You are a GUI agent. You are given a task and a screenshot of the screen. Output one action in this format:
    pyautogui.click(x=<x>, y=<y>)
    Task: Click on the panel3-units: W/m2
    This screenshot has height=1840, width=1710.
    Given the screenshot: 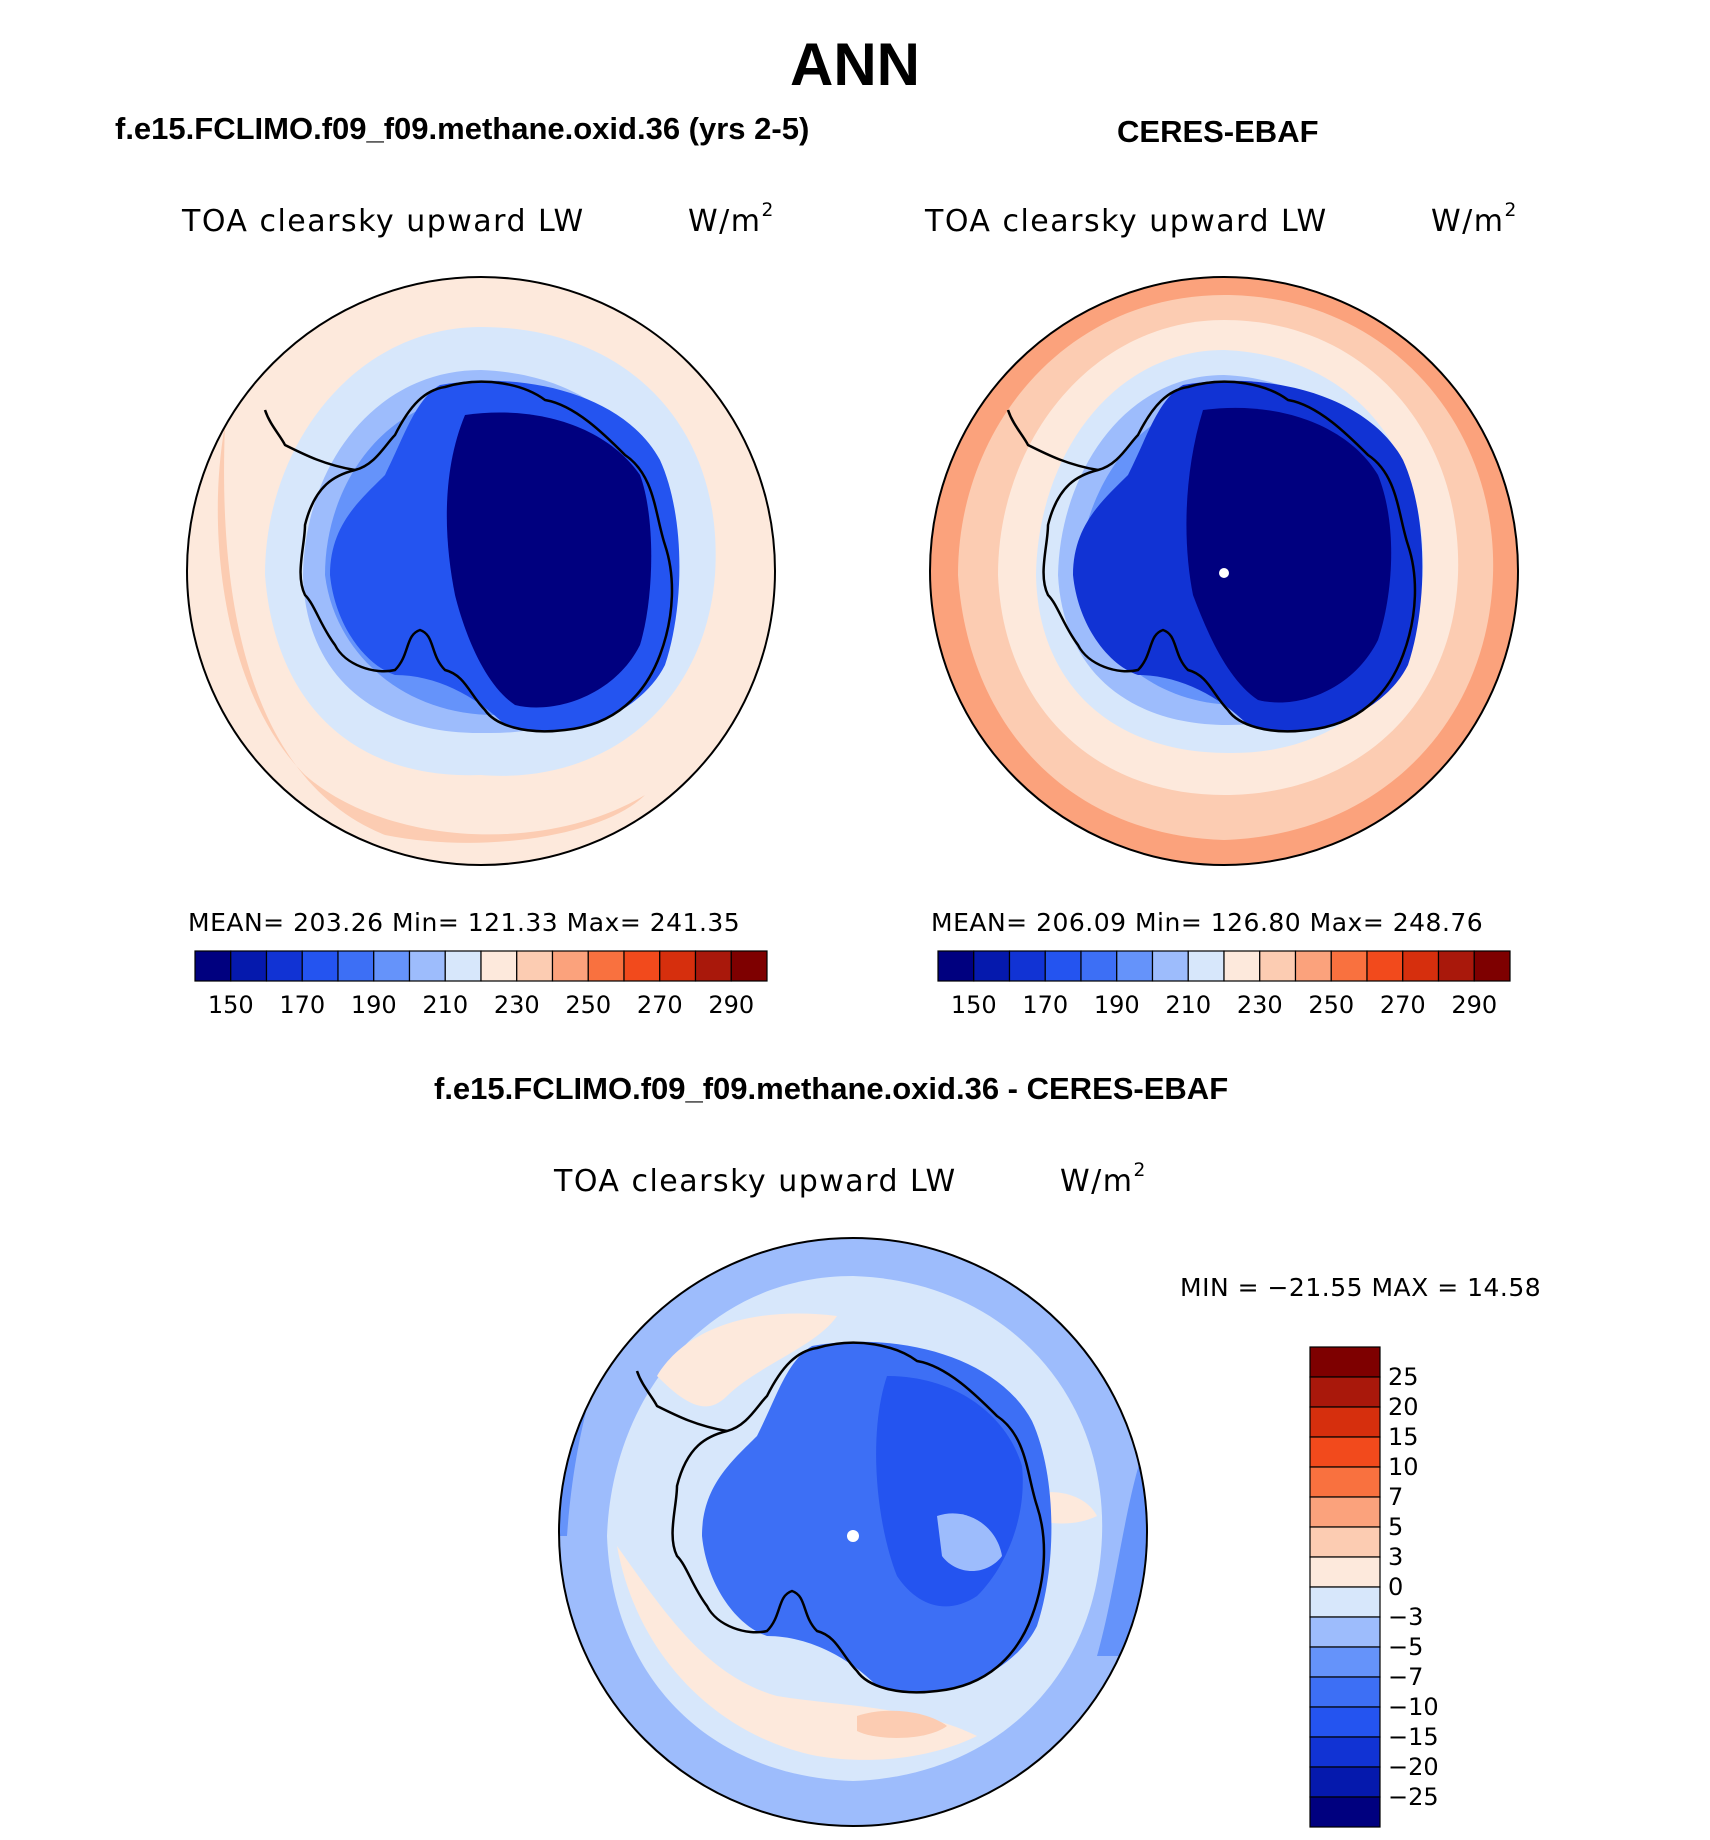 What is the action you would take?
    pyautogui.click(x=1103, y=1180)
    